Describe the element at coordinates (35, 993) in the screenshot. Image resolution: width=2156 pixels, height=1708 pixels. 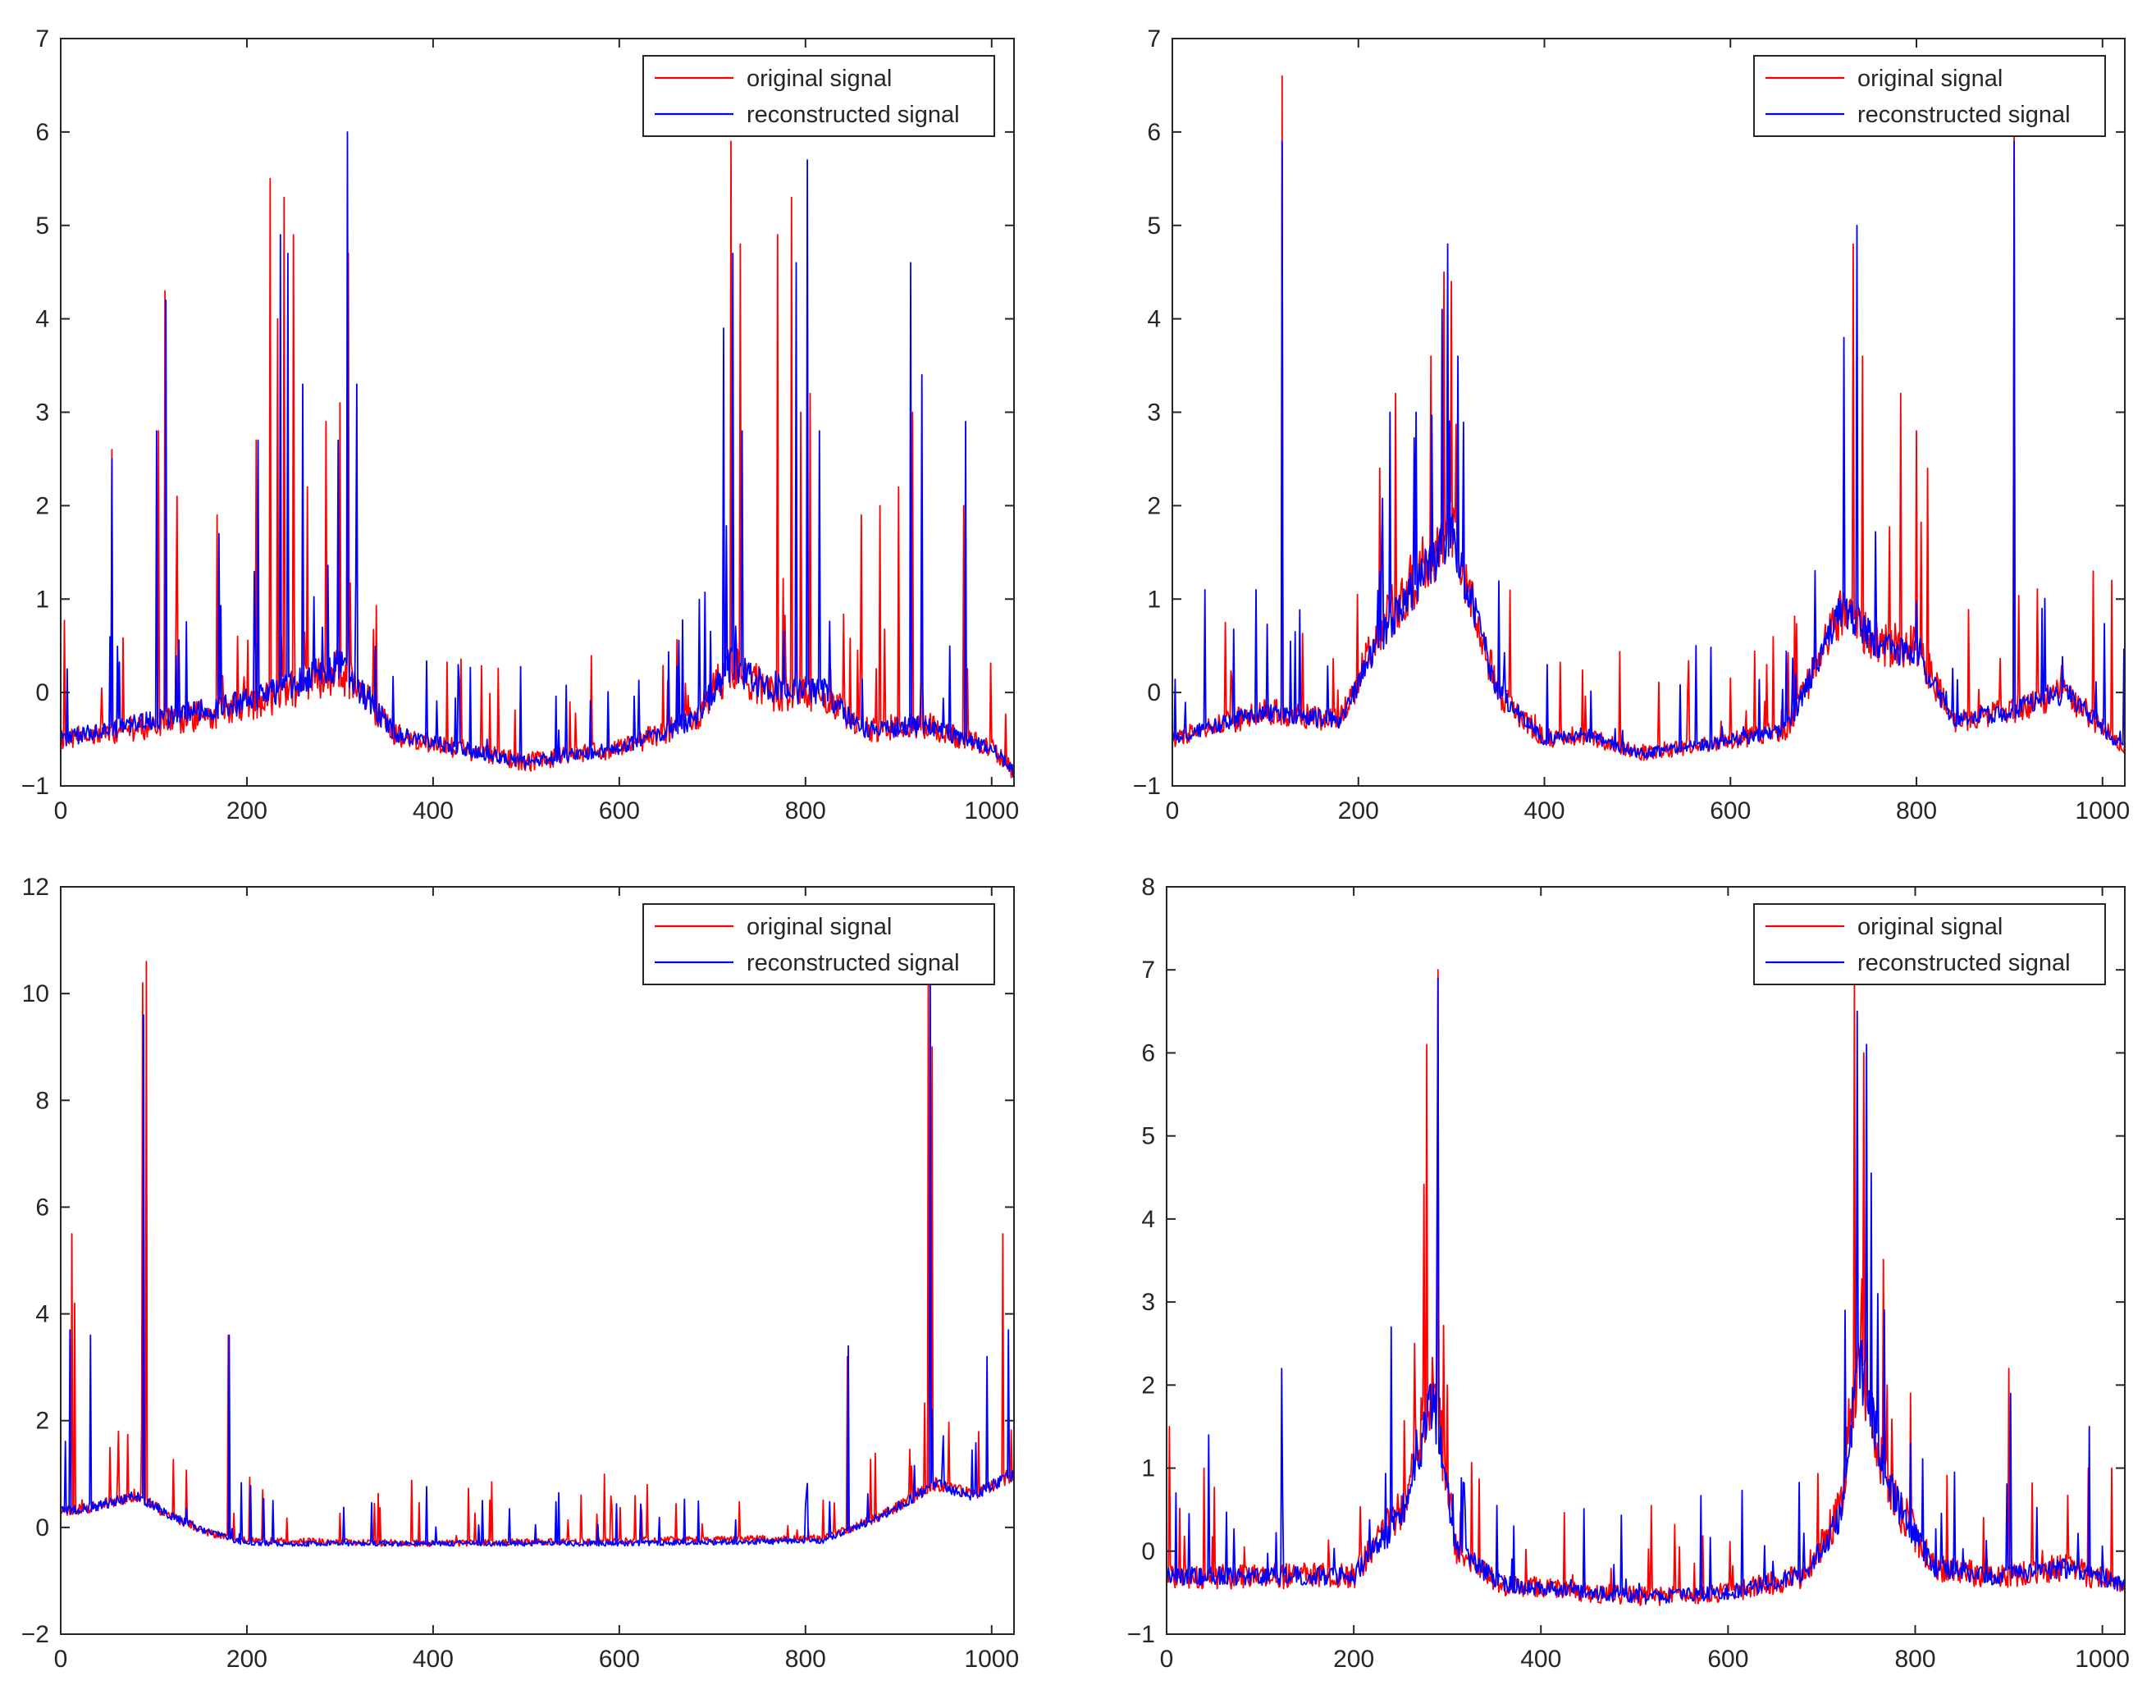
I see `chart-bottom-left-ytick-label: 10` at that location.